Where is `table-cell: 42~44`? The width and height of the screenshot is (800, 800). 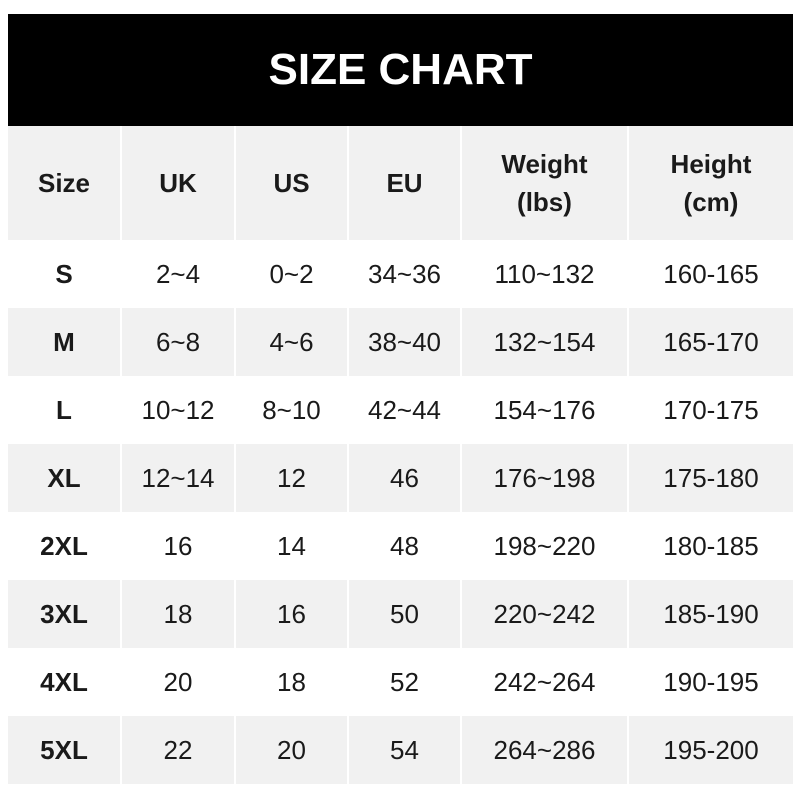
table-cell: 42~44 is located at coordinates (404, 410).